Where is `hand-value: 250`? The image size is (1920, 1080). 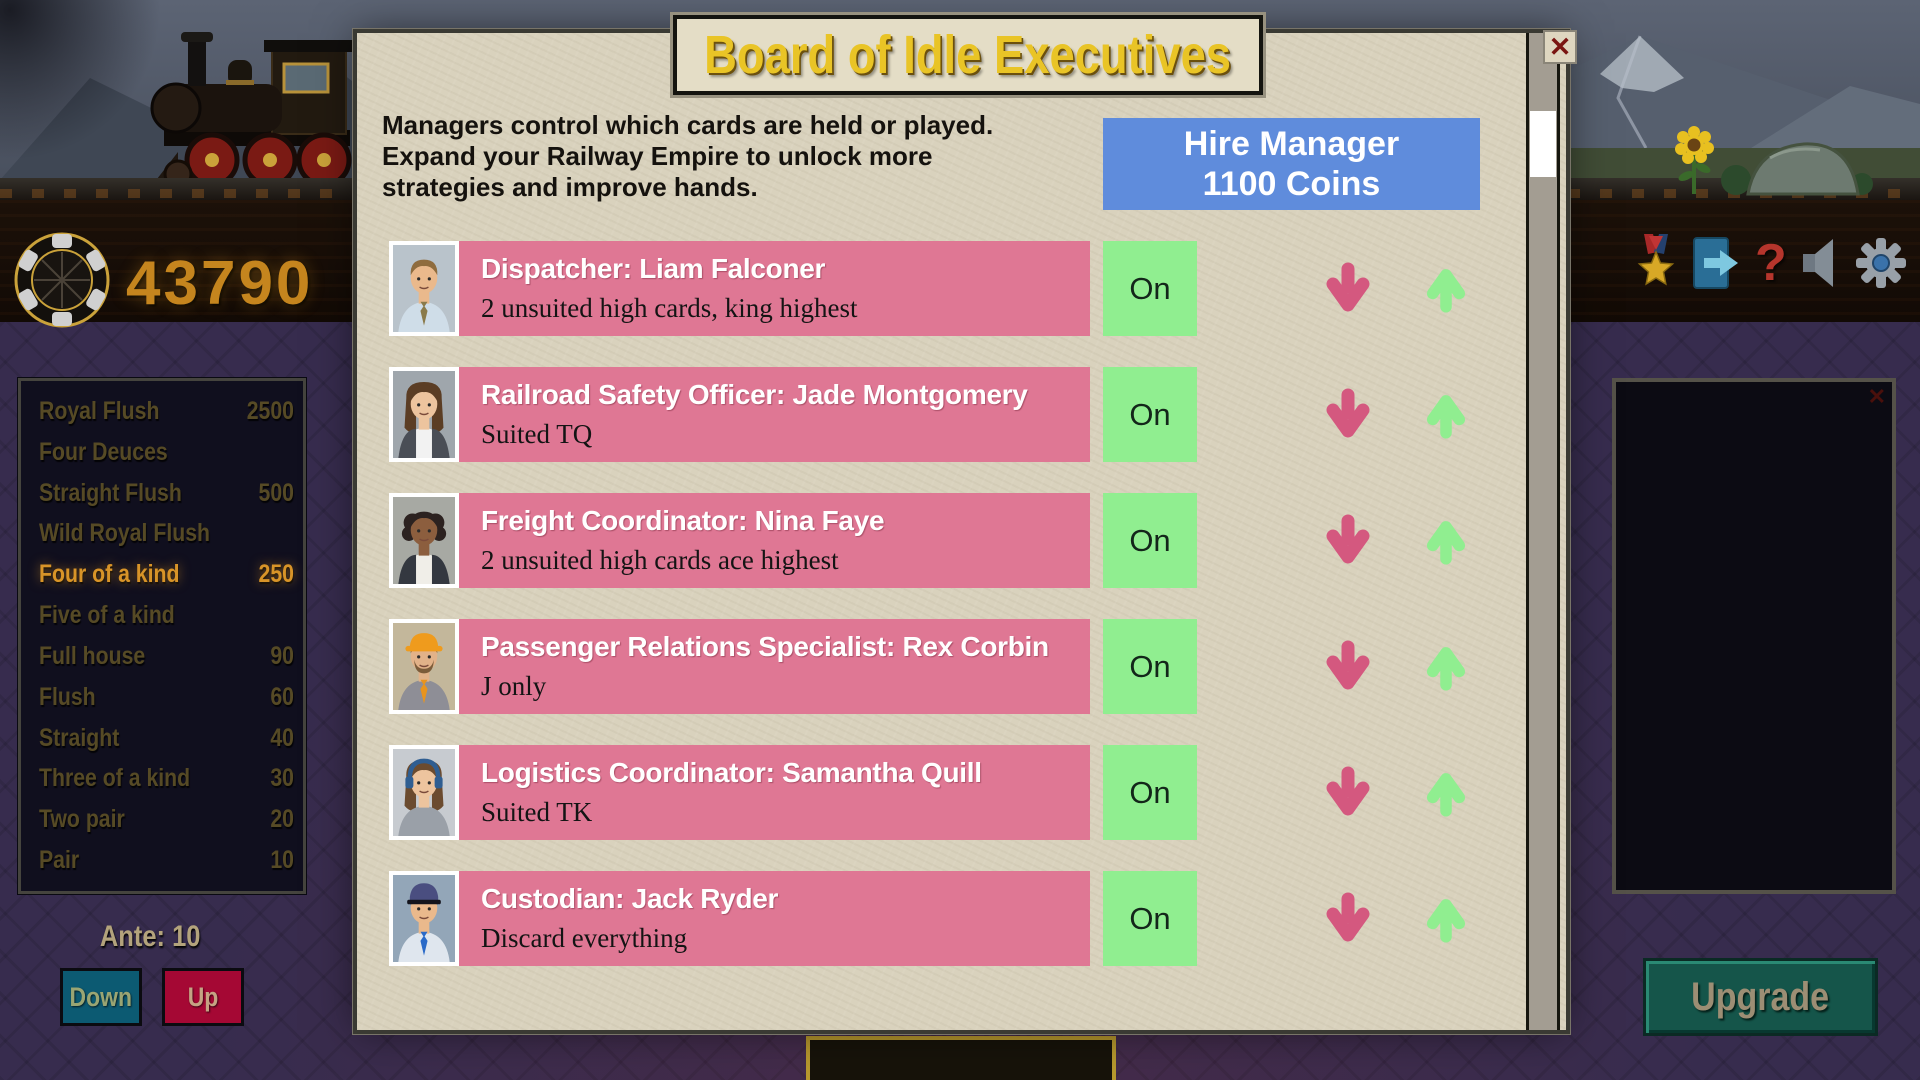 hand-value: 250 is located at coordinates (276, 574).